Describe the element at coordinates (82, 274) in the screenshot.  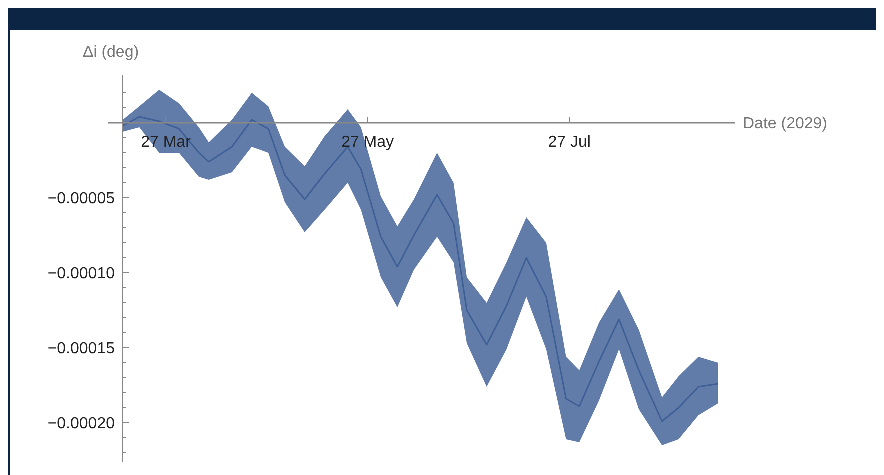
I see `y-tick-label: −0.00010` at that location.